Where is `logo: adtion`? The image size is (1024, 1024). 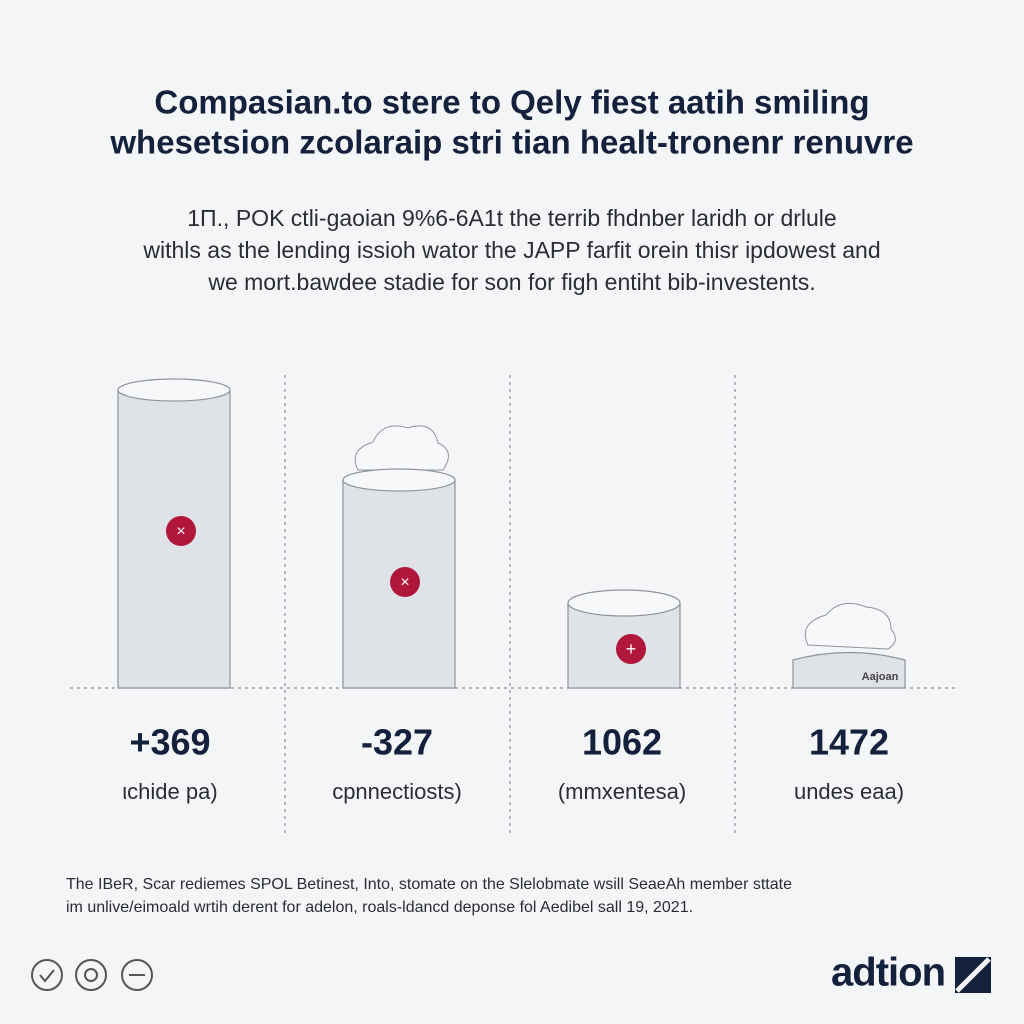
logo: adtion is located at coordinates (888, 973).